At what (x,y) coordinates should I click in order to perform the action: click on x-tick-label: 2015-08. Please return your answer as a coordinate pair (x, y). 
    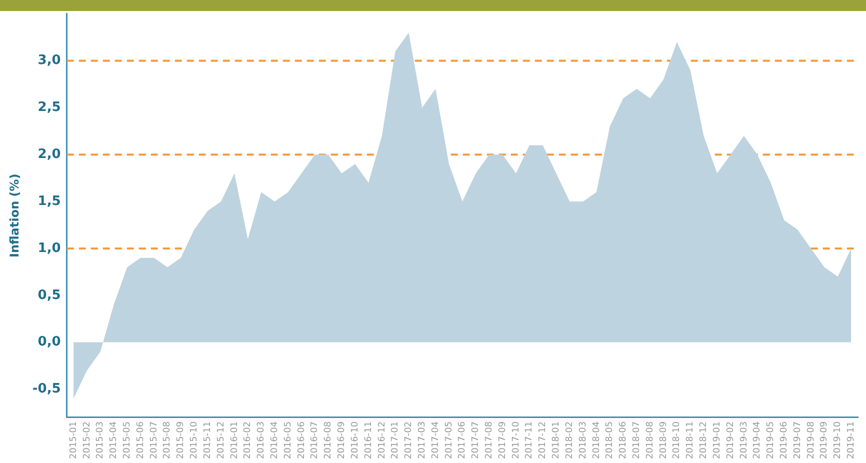
    Looking at the image, I should click on (167, 440).